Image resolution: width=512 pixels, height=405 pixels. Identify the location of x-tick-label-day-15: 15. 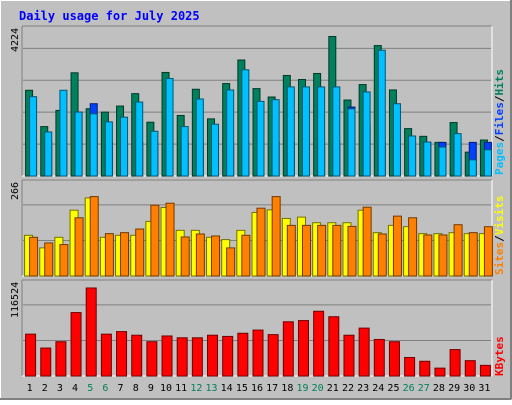
(242, 388).